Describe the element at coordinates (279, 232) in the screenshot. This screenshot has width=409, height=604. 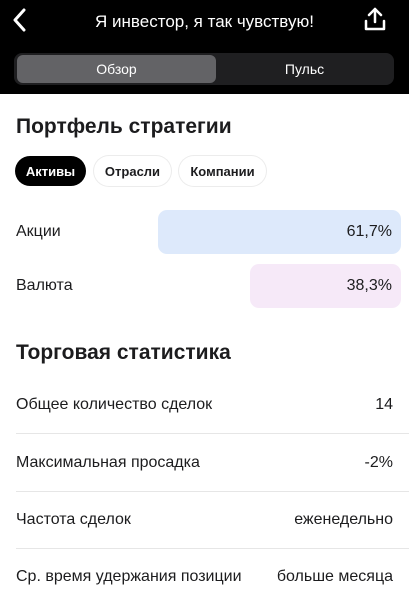
I see `allocation-bar-stocks: 61,7%` at that location.